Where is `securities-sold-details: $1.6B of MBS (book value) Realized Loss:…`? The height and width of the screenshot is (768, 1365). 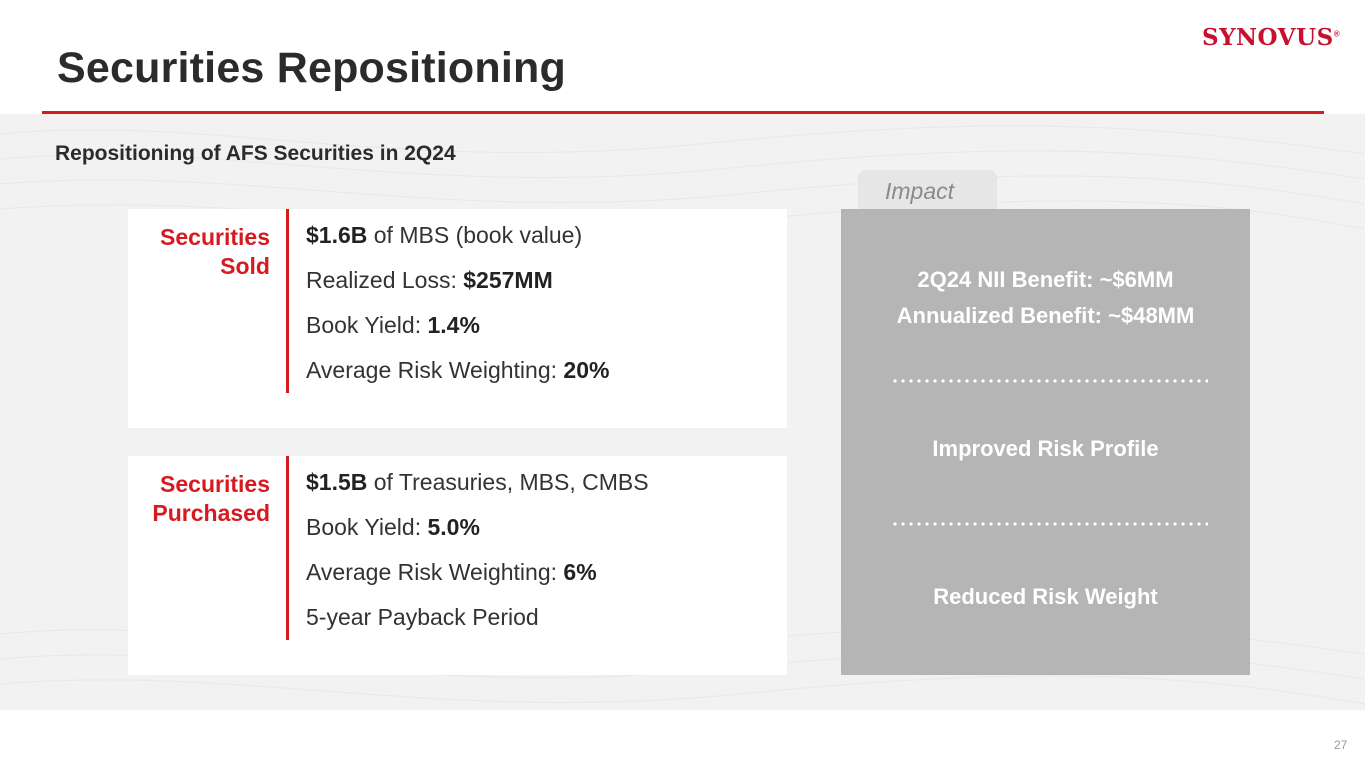
securities-sold-details: $1.6B of MBS (book value) Realized Loss:… is located at coordinates (457, 311).